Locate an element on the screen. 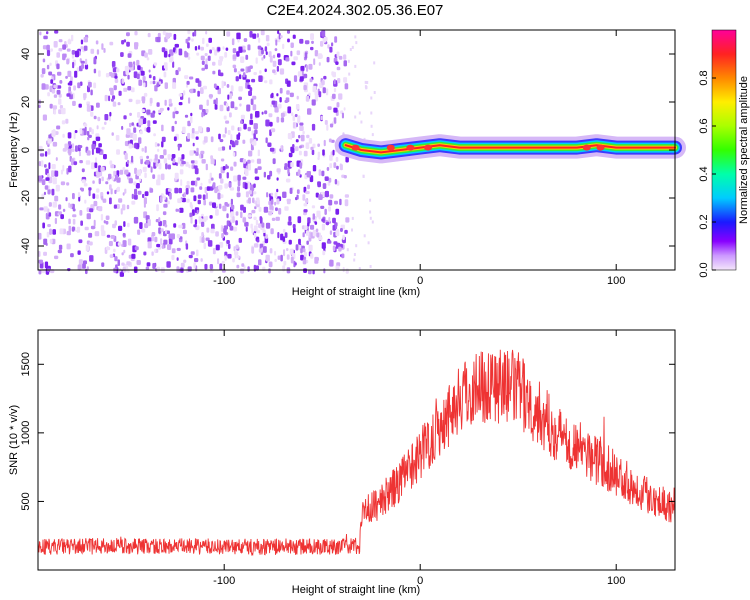  y-tick-label: 0 is located at coordinates (26, 150).